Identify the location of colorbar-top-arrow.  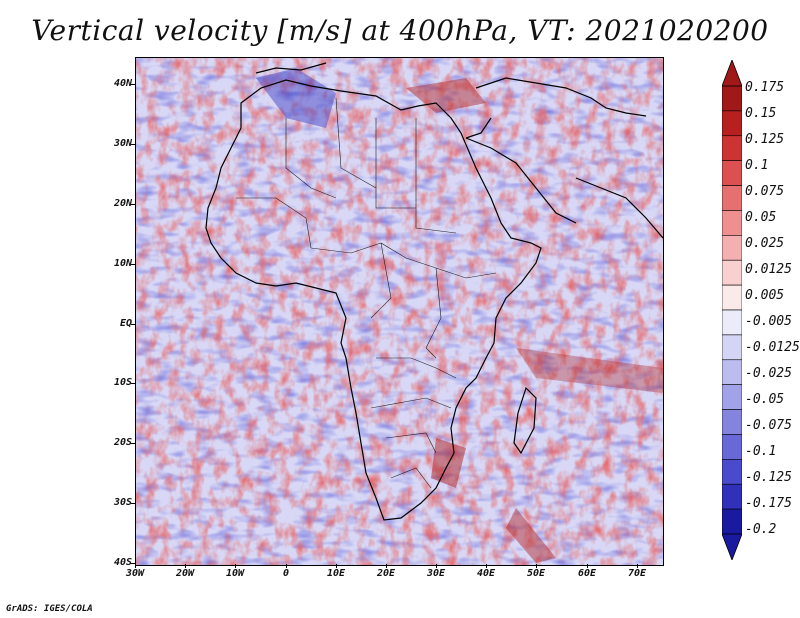
(732, 73).